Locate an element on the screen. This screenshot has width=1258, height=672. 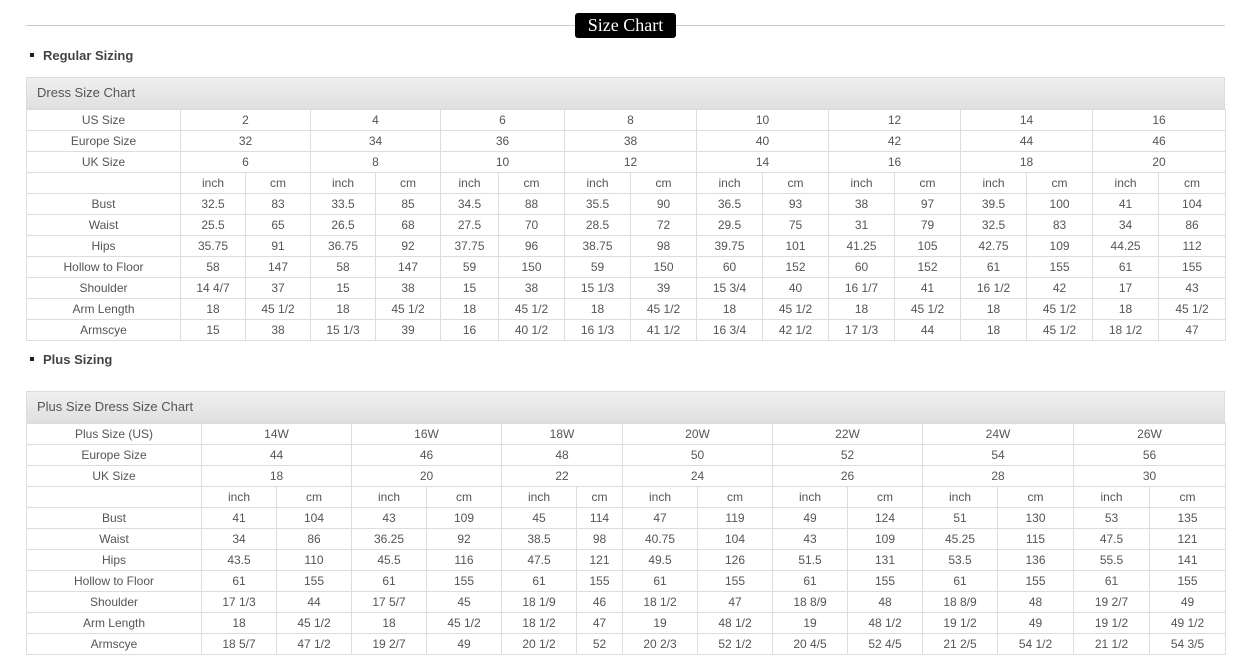
measure-cell: 41.25 is located at coordinates (862, 246).